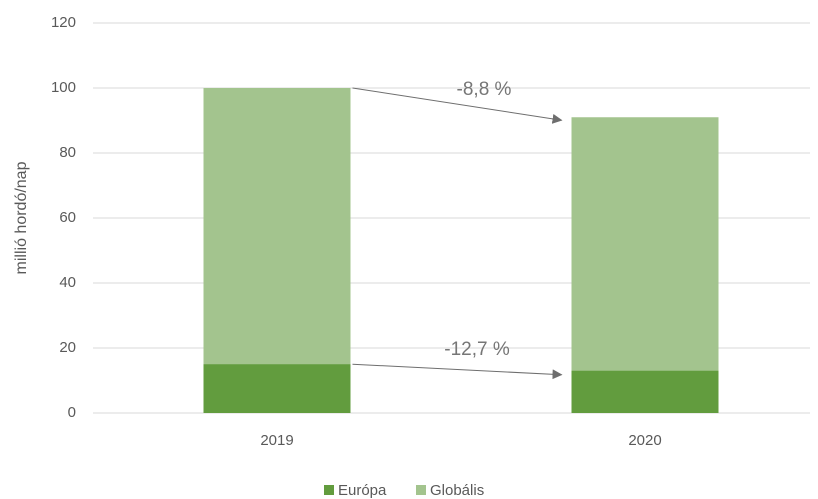 This screenshot has height=499, width=818. What do you see at coordinates (63, 22) in the screenshot?
I see `y-tick-label: 120` at bounding box center [63, 22].